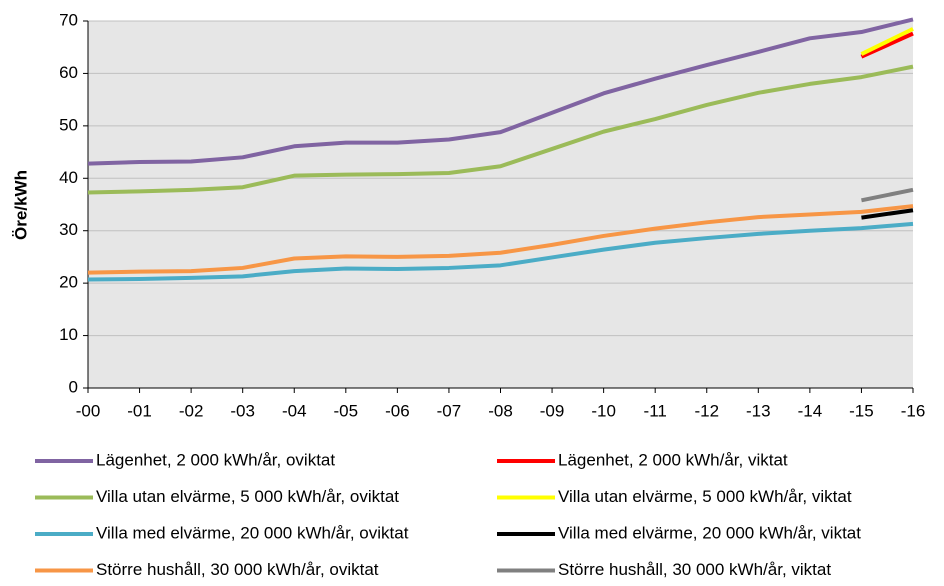 Image resolution: width=944 pixels, height=586 pixels. I want to click on x-tick-label: -03, so click(242, 410).